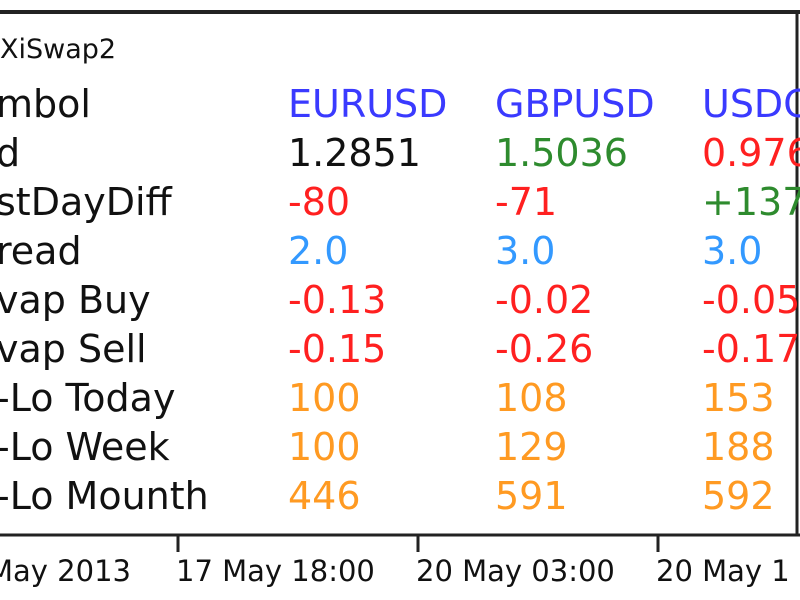  What do you see at coordinates (544, 349) in the screenshot?
I see `cell-value: -0.26` at bounding box center [544, 349].